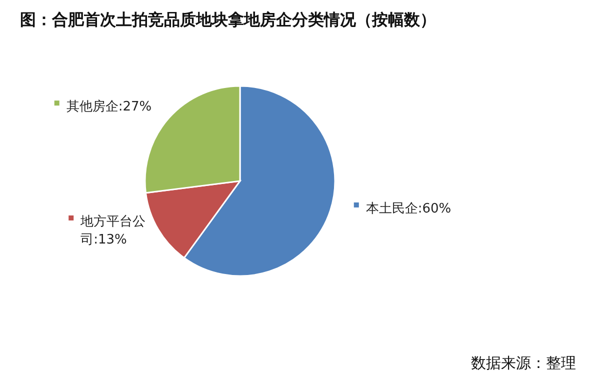  Describe the element at coordinates (109, 106) in the screenshot. I see `legend-label: 其他房企:27%` at that location.